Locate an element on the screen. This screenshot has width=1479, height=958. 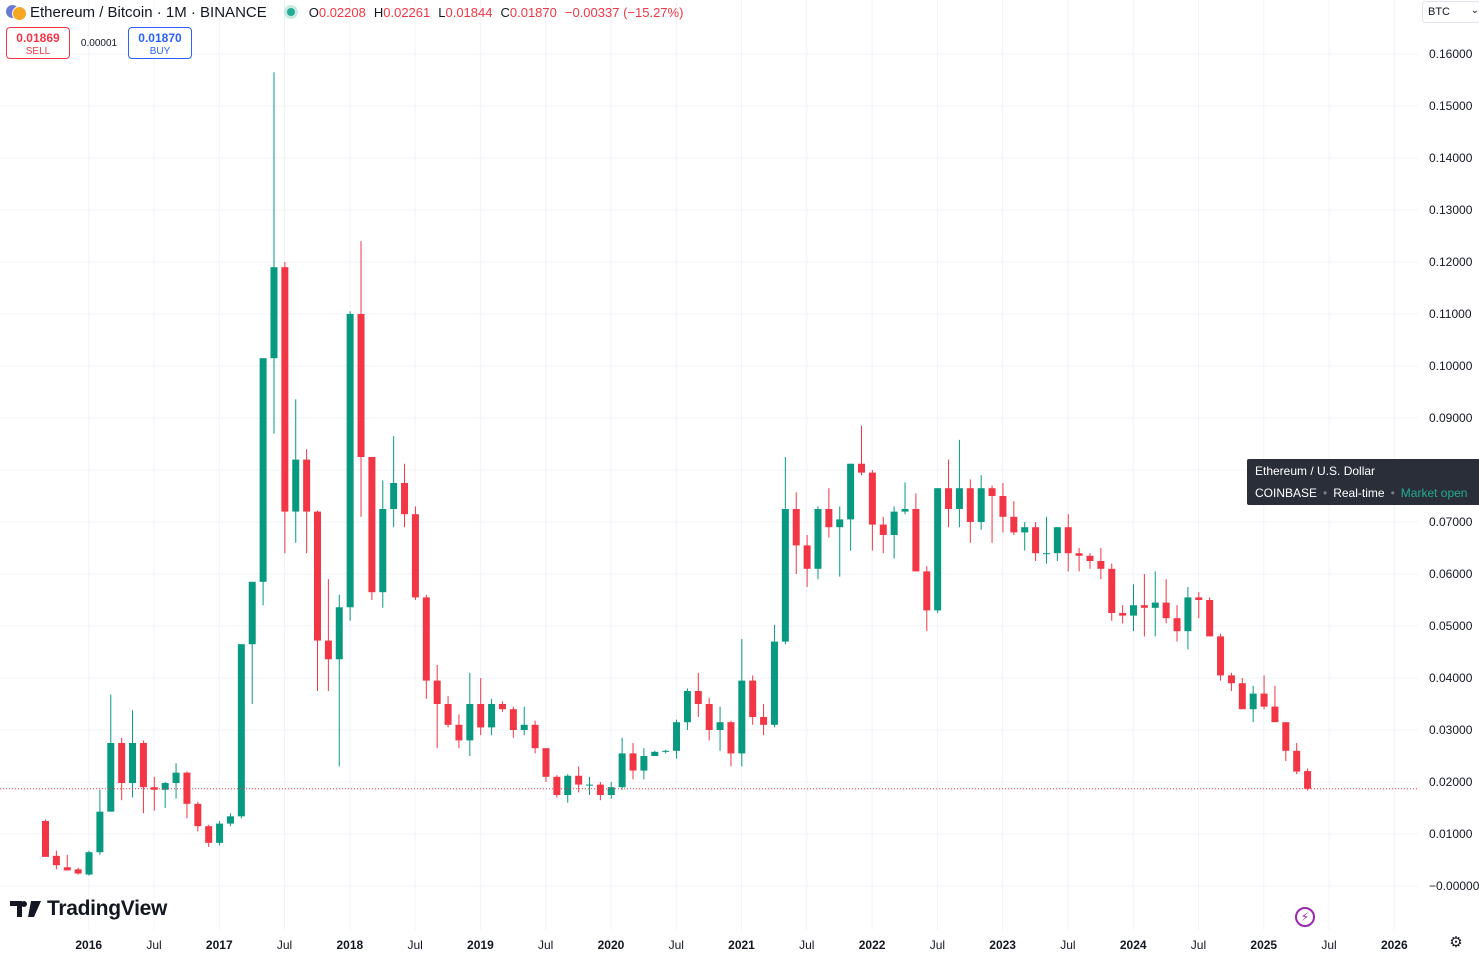
buy-button: 0.01870 BUY is located at coordinates (160, 43).